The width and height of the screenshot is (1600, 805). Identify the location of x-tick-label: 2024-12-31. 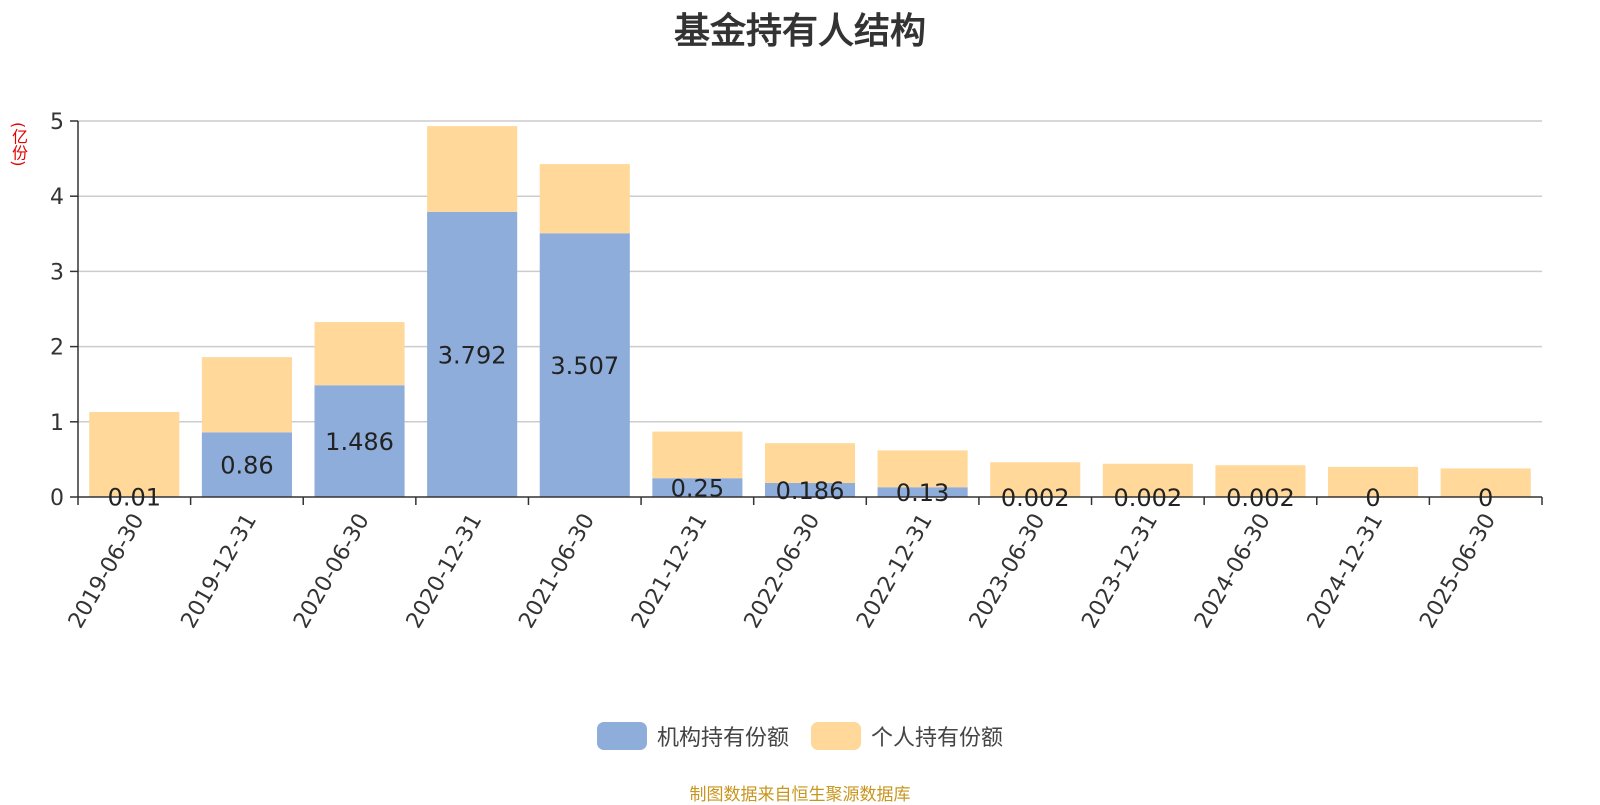
(1346, 571).